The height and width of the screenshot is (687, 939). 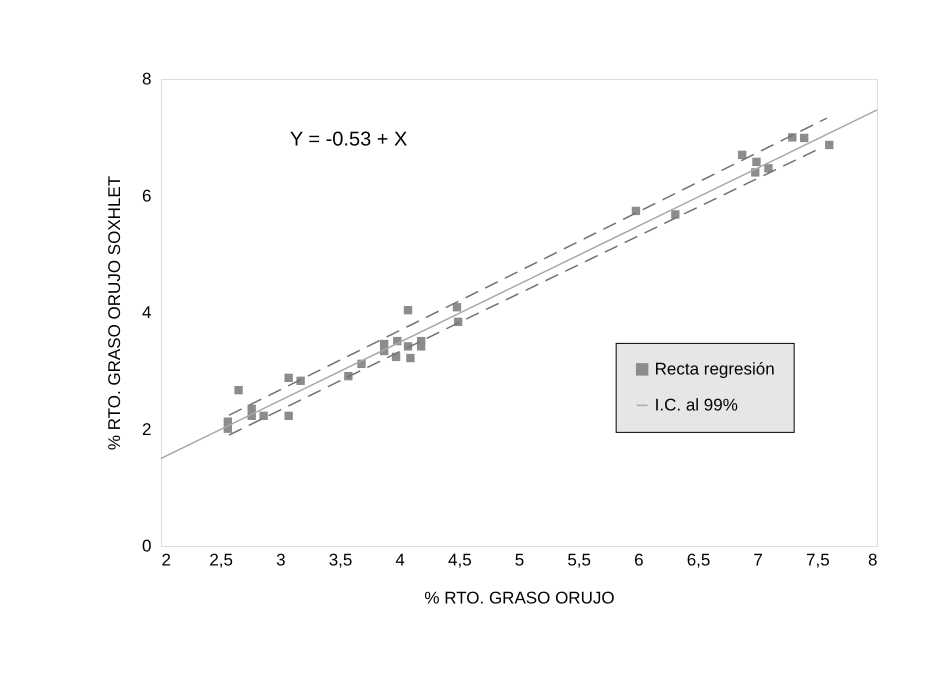 What do you see at coordinates (639, 560) in the screenshot?
I see `x-tick-label: 6` at bounding box center [639, 560].